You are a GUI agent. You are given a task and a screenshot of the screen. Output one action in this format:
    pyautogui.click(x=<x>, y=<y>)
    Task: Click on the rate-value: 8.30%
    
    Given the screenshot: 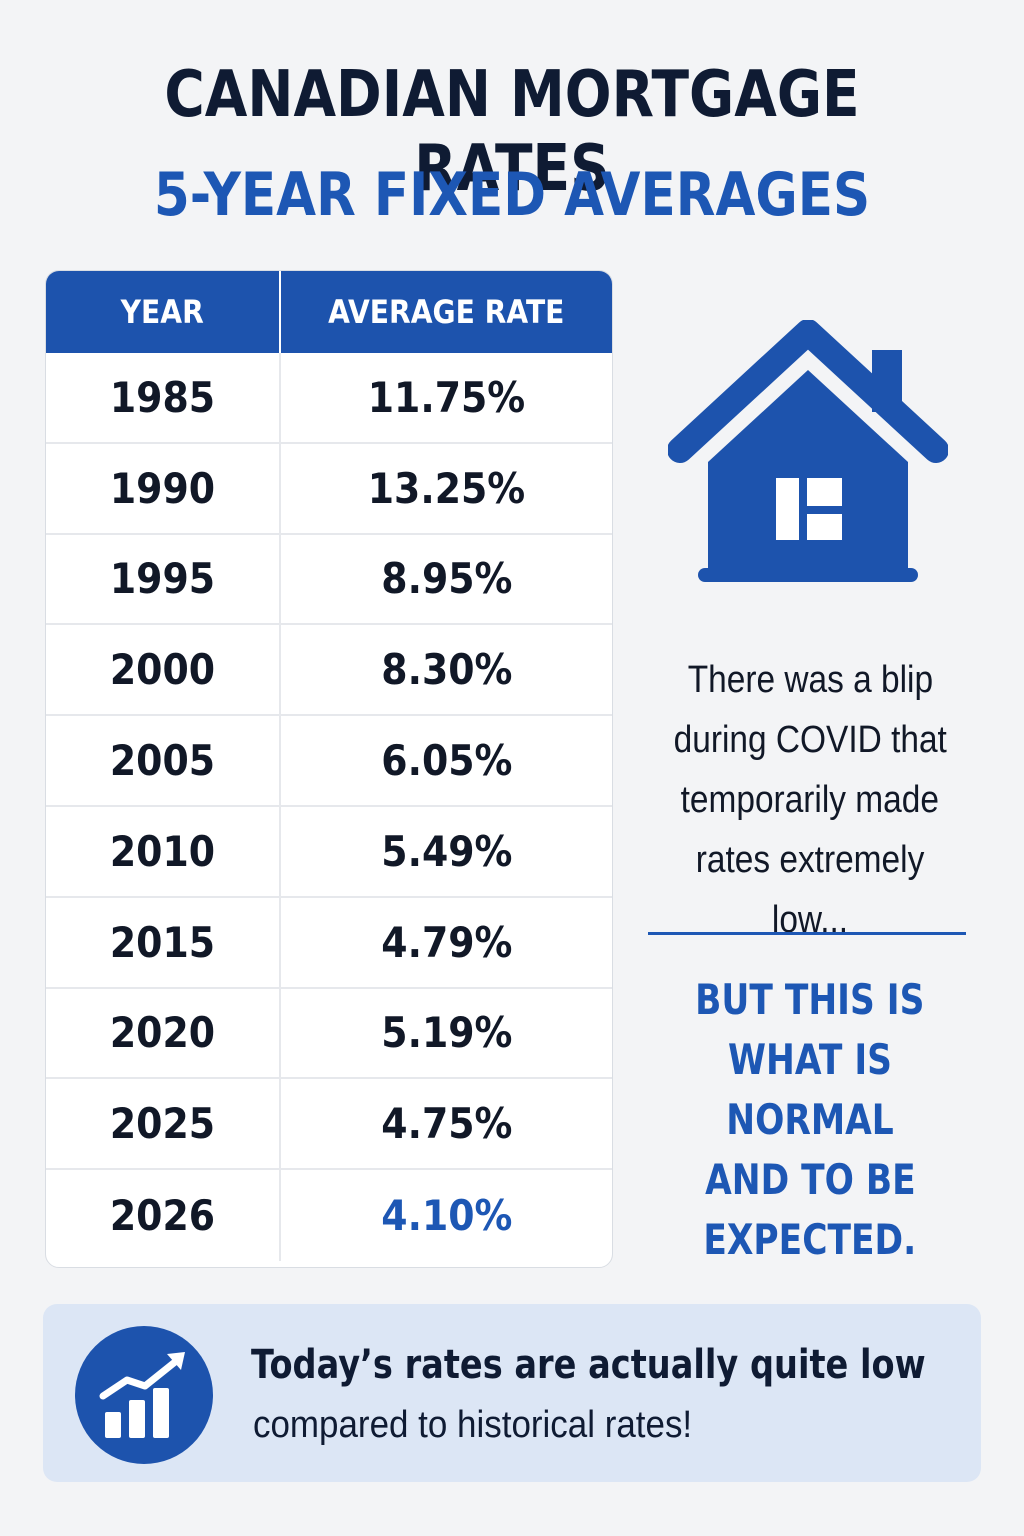 What is the action you would take?
    pyautogui.click(x=447, y=670)
    